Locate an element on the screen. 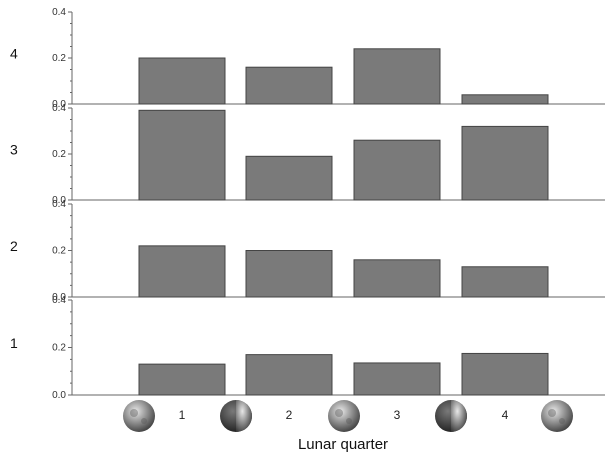  bar-panel-2-q1 is located at coordinates (182, 271).